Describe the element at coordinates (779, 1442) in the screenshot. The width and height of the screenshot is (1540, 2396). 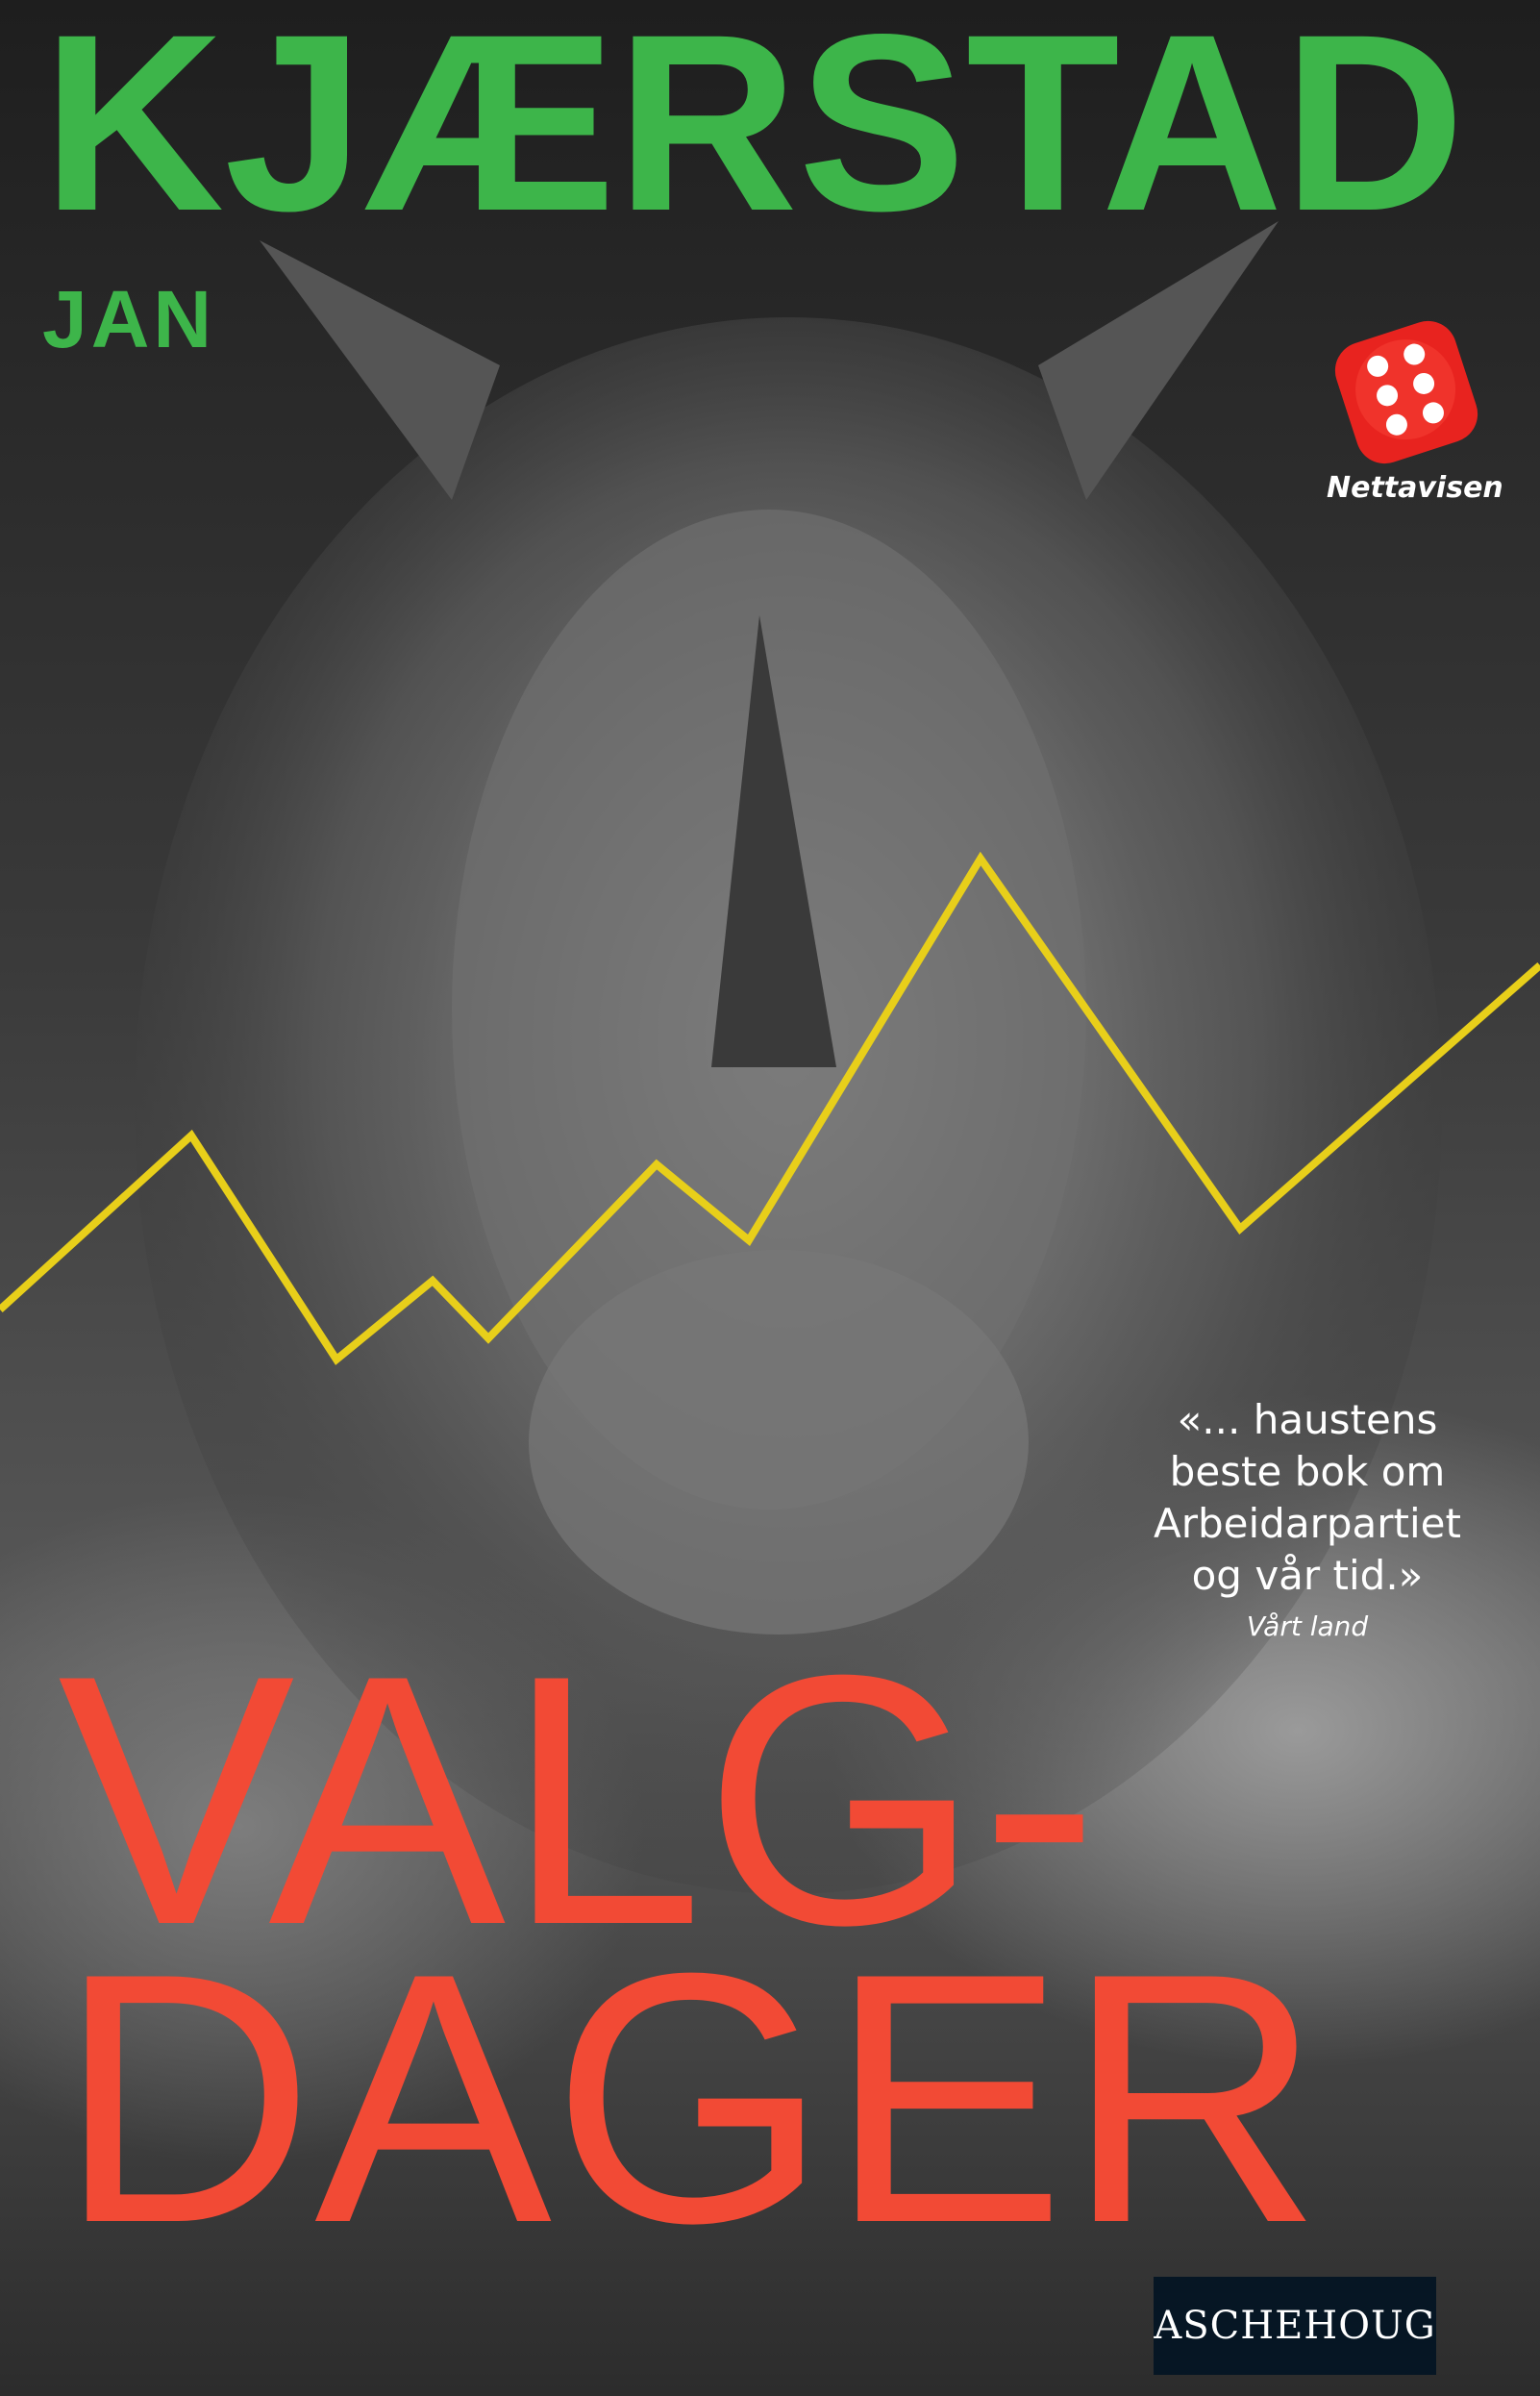
I see `rhino-muzzle` at that location.